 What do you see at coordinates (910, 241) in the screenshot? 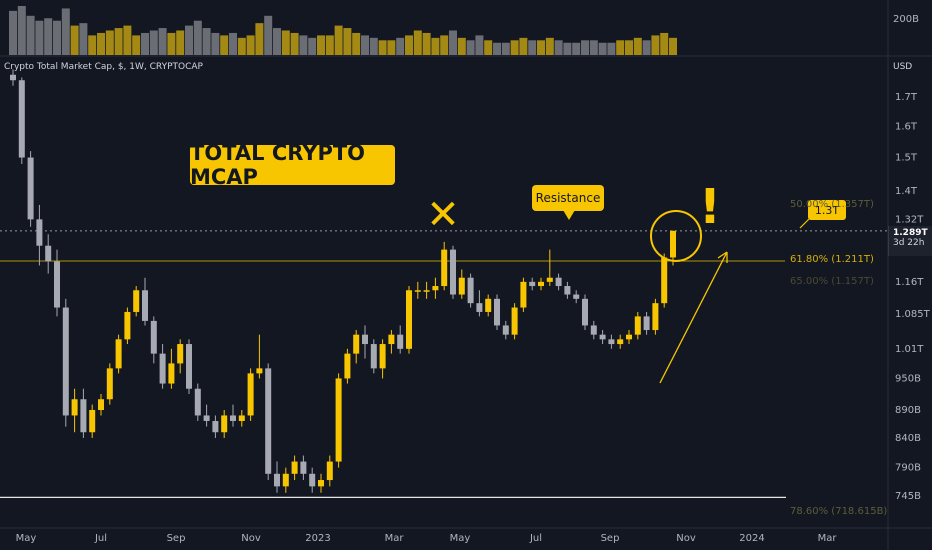
I see `last-price-tag: 1.289T 3d 22h` at bounding box center [910, 241].